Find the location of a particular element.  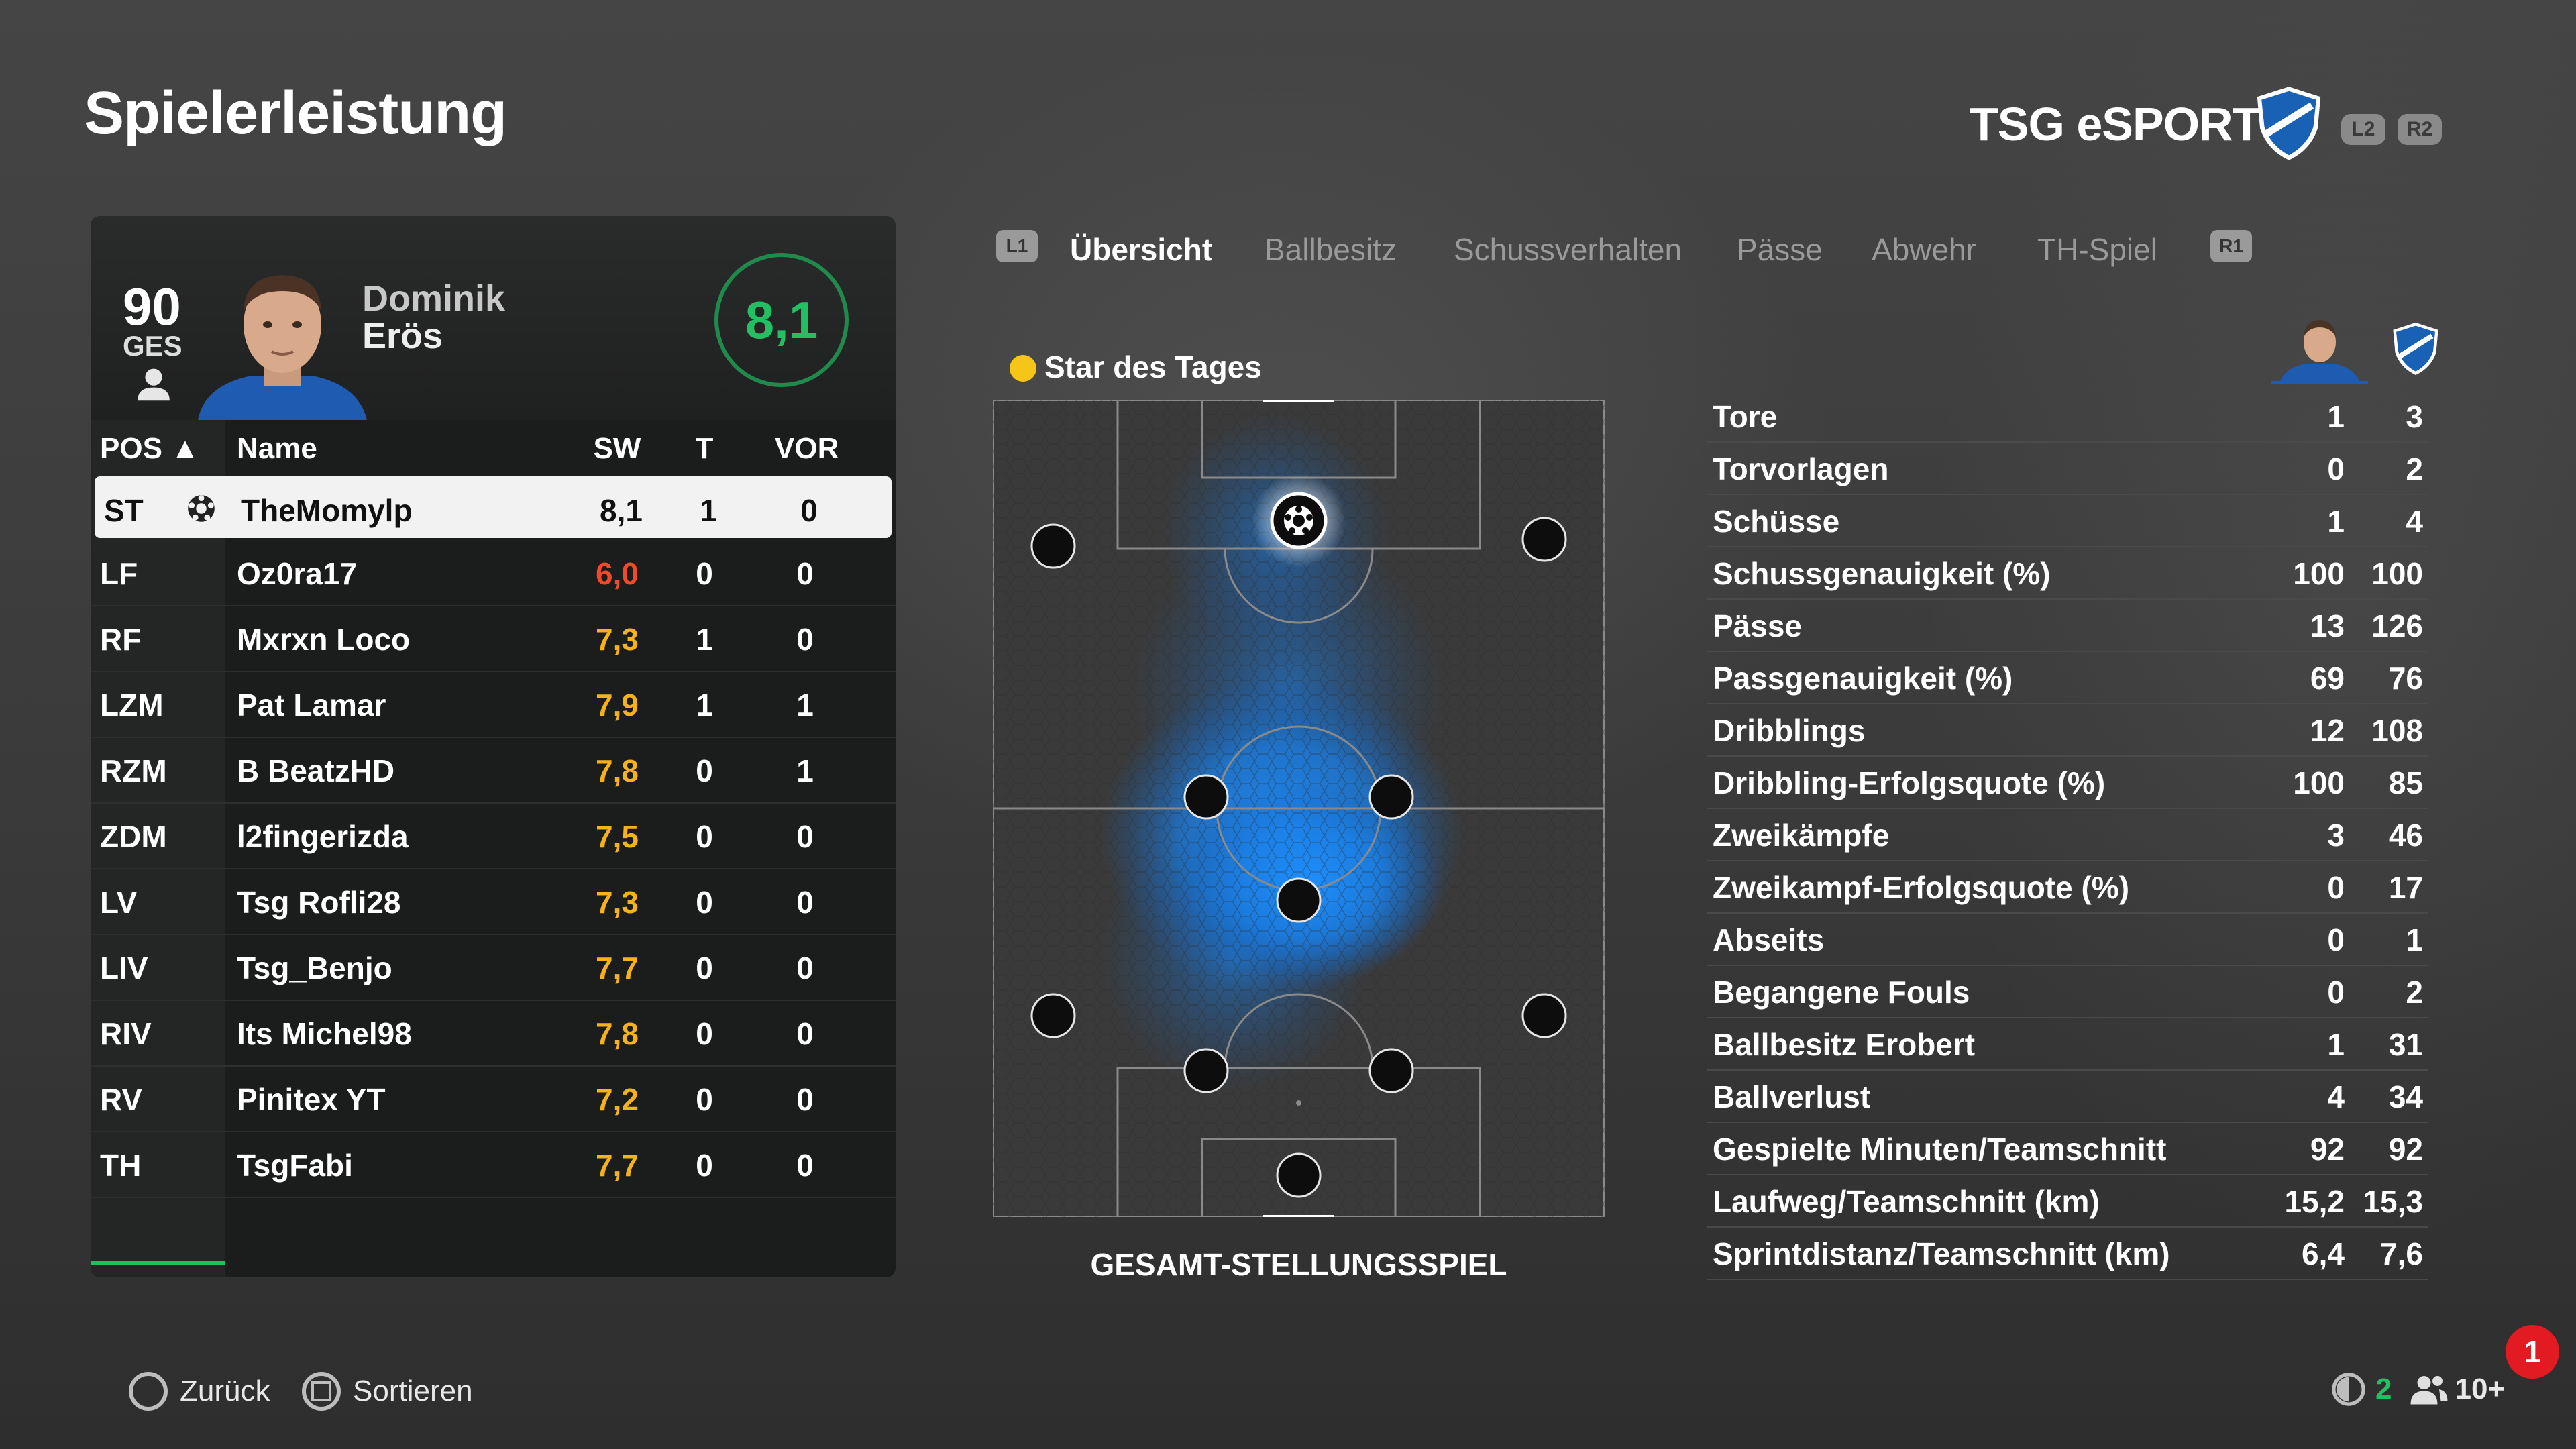

table-row: ZDM l2fingerizda 7,5 0 0 is located at coordinates (493, 835).